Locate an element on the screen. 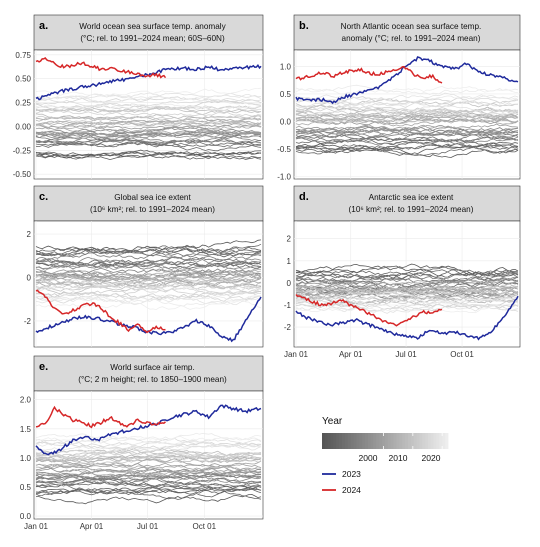 The height and width of the screenshot is (547, 540). panel-a-year-line-2013 is located at coordinates (148, 118).